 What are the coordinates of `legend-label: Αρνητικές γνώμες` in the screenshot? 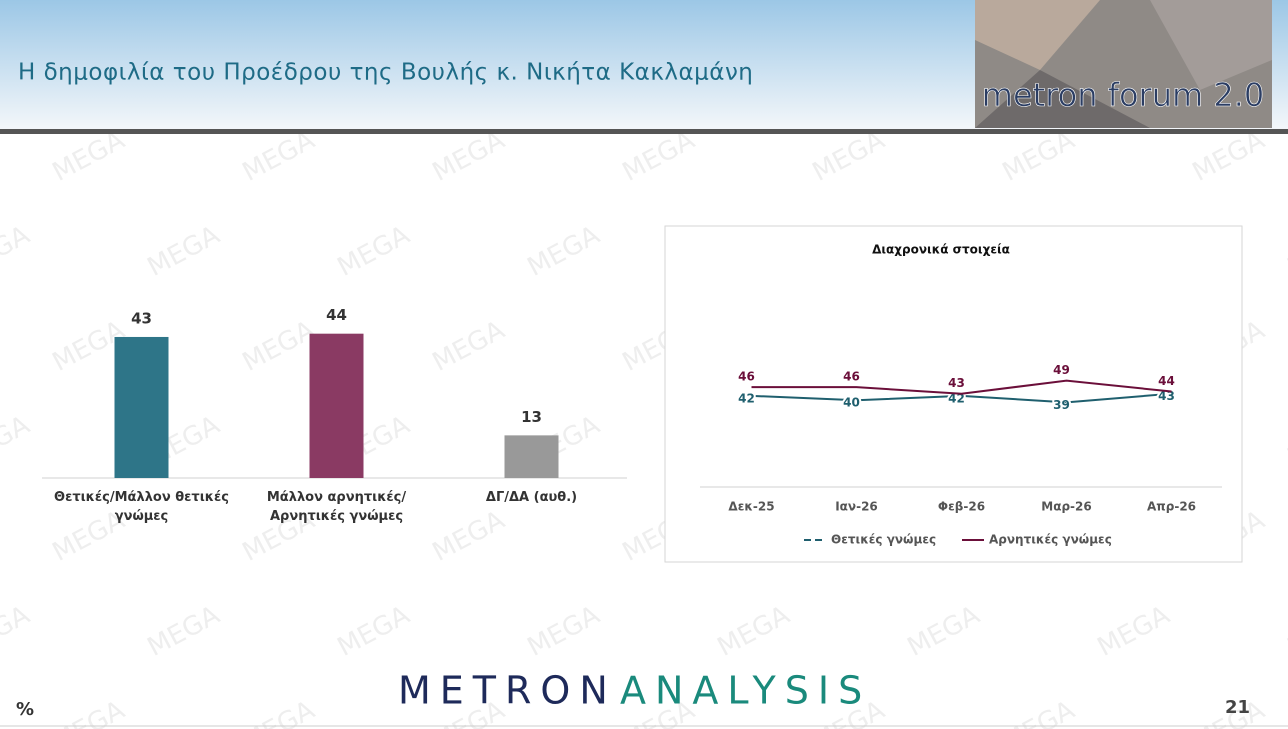 It's located at (1050, 540).